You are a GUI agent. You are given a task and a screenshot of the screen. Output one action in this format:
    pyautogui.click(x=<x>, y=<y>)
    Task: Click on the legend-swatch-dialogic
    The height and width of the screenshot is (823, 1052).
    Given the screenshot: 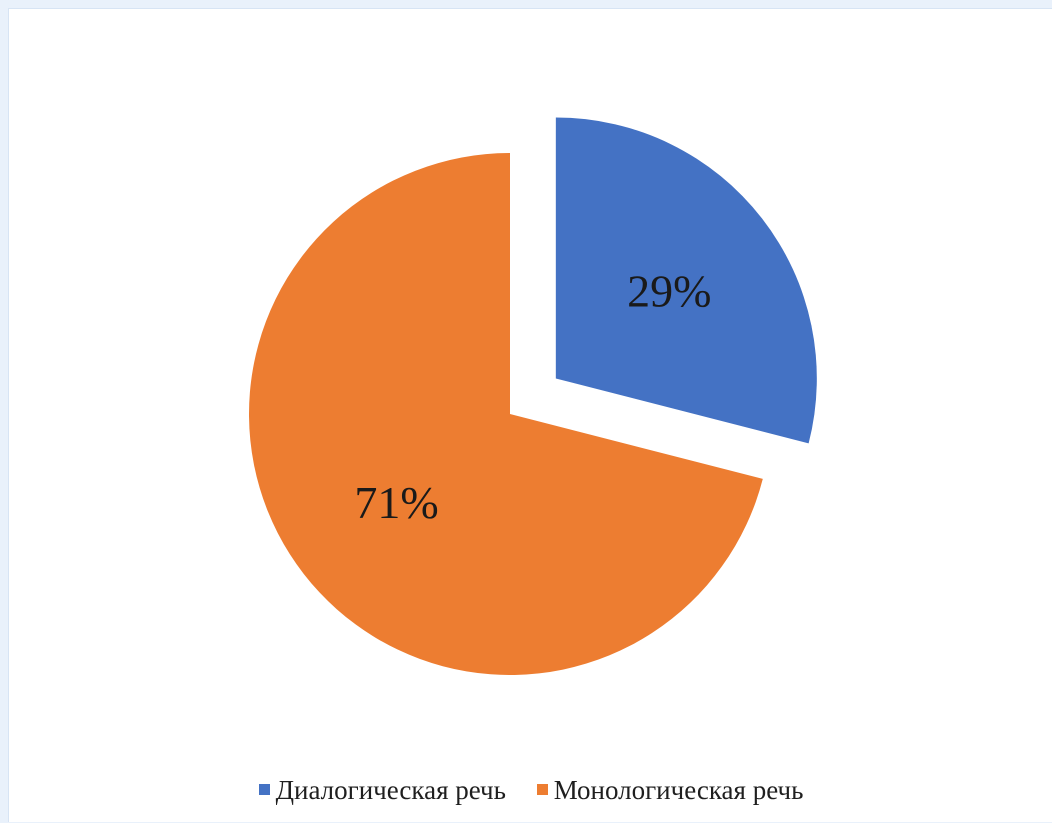 What is the action you would take?
    pyautogui.click(x=264, y=789)
    